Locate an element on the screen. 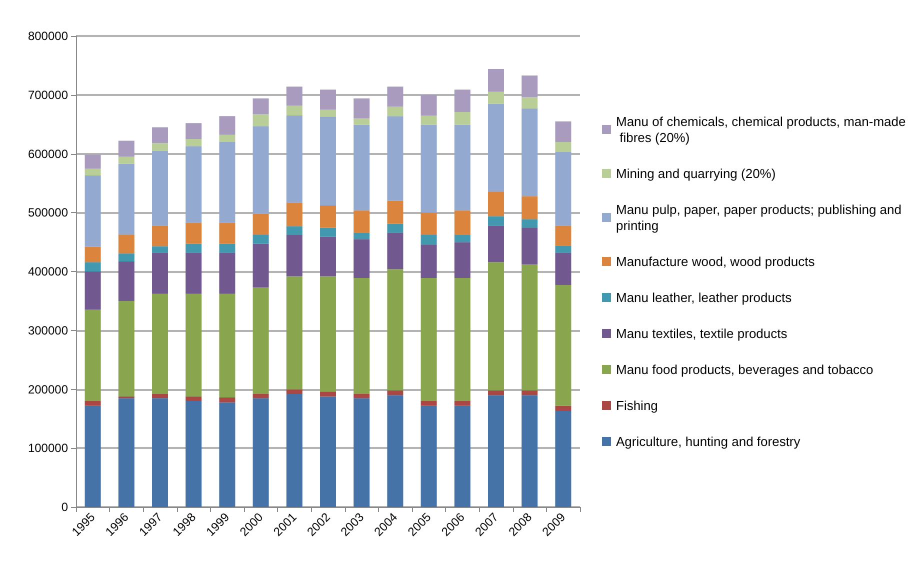 This screenshot has height=563, width=923. y-tick-label: 500000 is located at coordinates (48, 213).